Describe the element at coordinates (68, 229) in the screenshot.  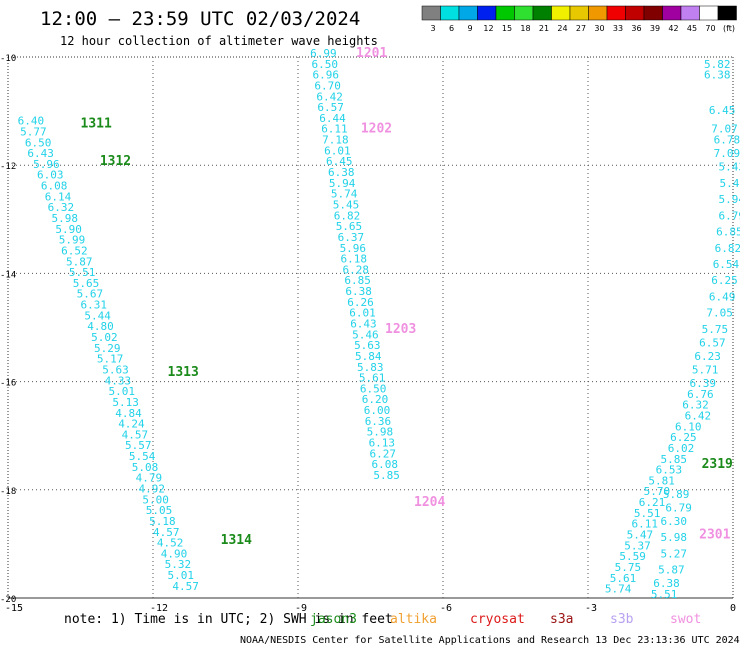
I see `swh-value: 5.90` at that location.